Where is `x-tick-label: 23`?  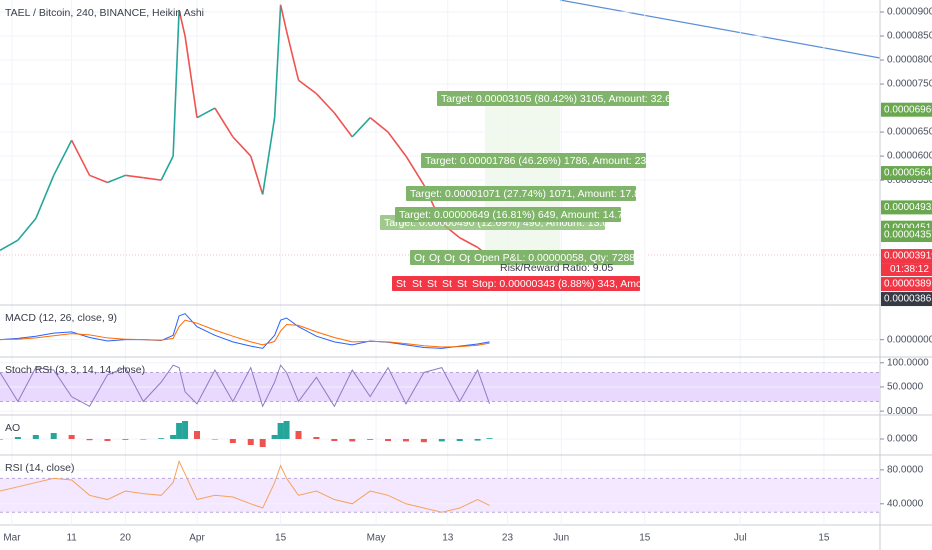 x-tick-label: 23 is located at coordinates (508, 538).